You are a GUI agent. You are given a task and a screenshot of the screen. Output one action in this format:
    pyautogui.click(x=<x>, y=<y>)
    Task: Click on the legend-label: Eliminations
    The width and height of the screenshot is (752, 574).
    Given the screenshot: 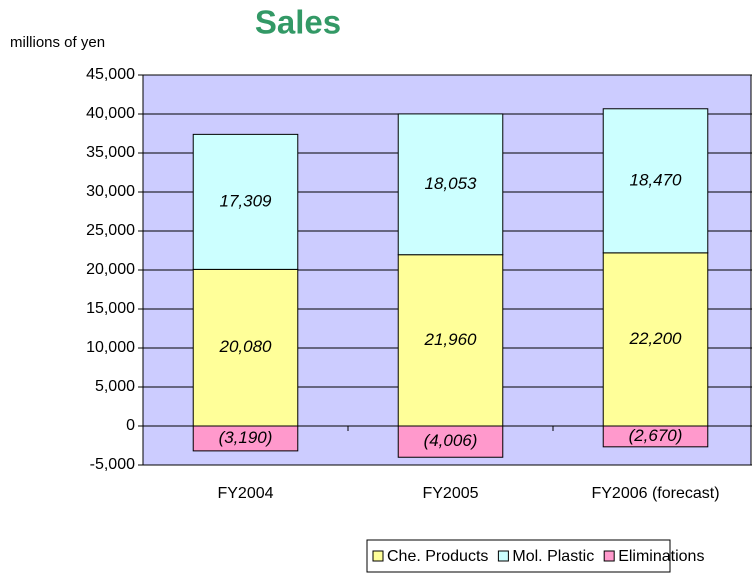 What is the action you would take?
    pyautogui.click(x=661, y=556)
    